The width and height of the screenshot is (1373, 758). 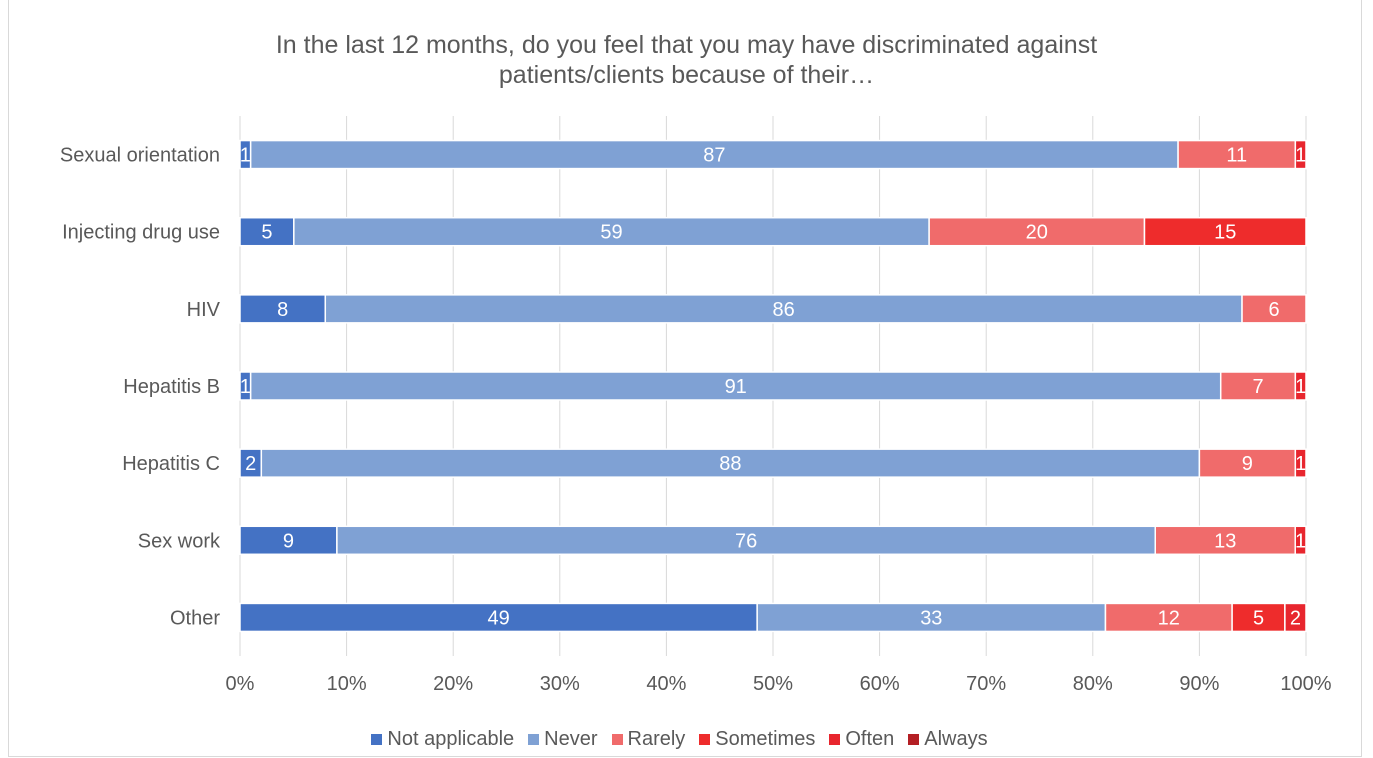 I want to click on data-label: 20, so click(x=1037, y=233).